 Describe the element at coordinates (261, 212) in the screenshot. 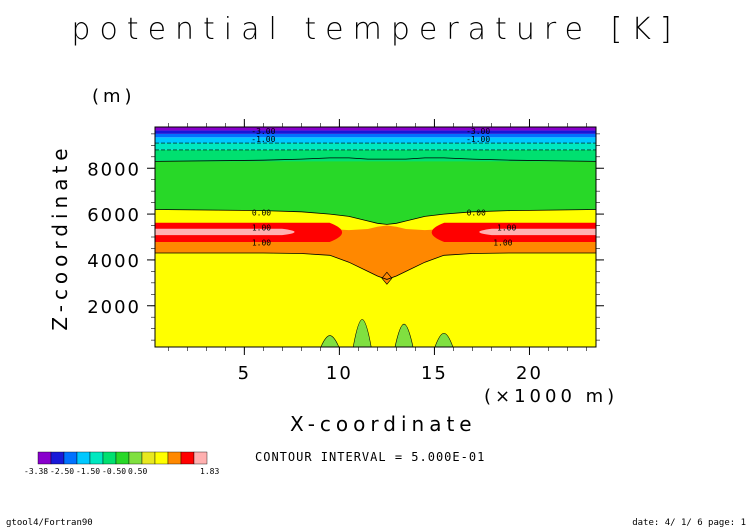

I see `contour-label-4: 0.00` at that location.